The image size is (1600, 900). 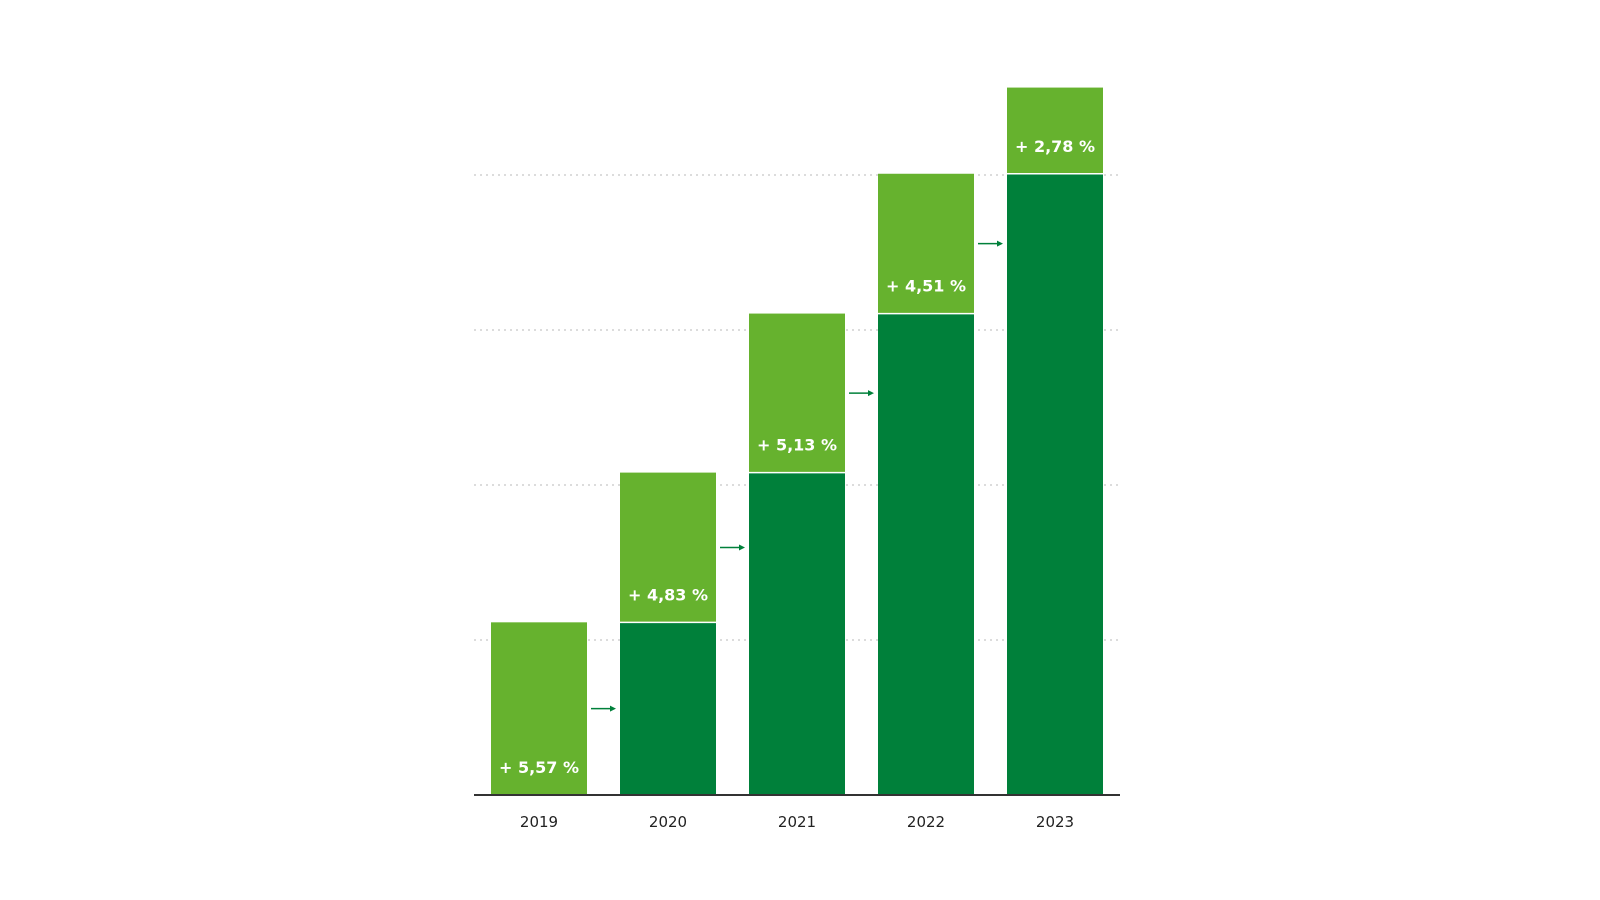 What do you see at coordinates (668, 822) in the screenshot?
I see `x-tick-label: 2020` at bounding box center [668, 822].